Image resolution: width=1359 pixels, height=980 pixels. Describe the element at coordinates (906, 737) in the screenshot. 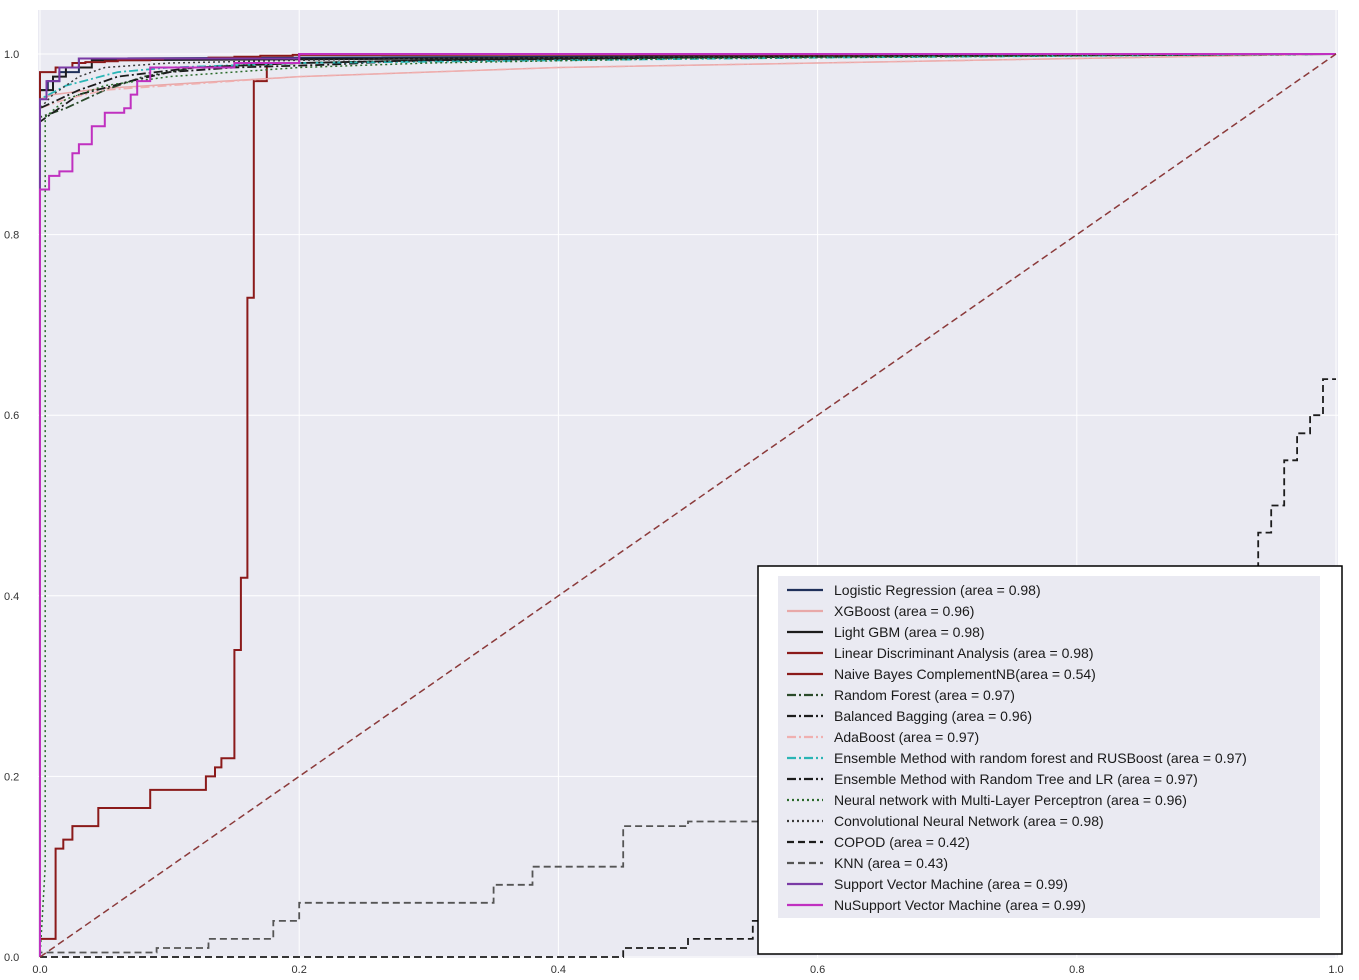

I see `legend-label: AdaBoost (area = 0.97)` at that location.